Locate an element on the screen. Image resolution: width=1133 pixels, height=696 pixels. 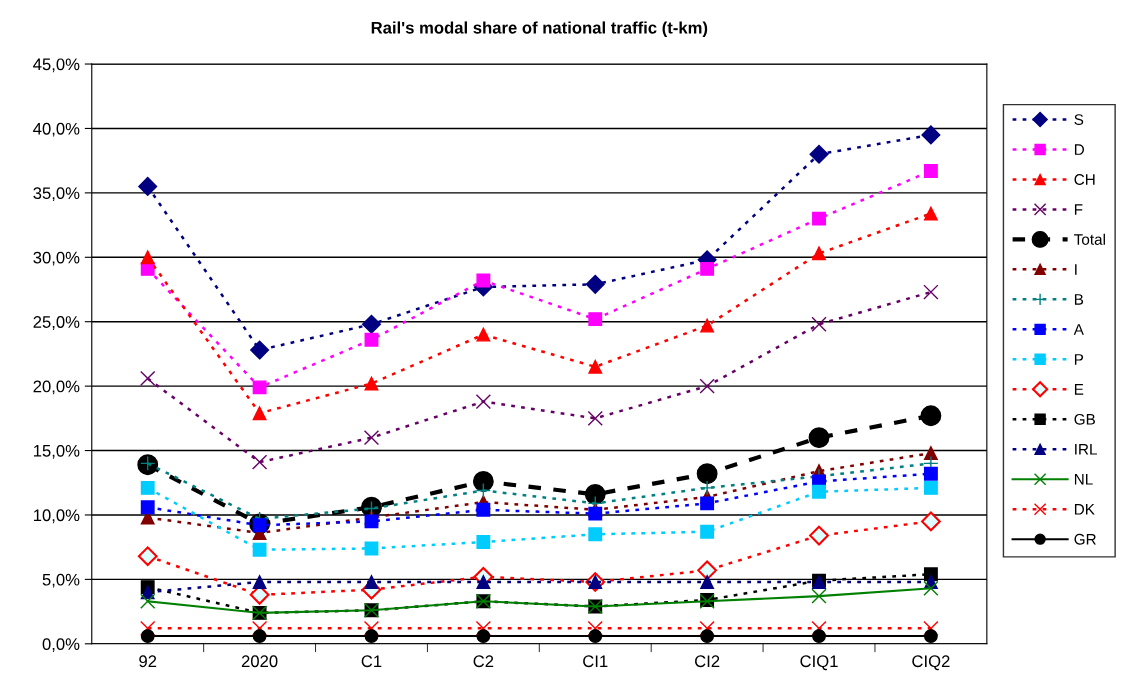
x-tick-label: CI1 is located at coordinates (595, 661).